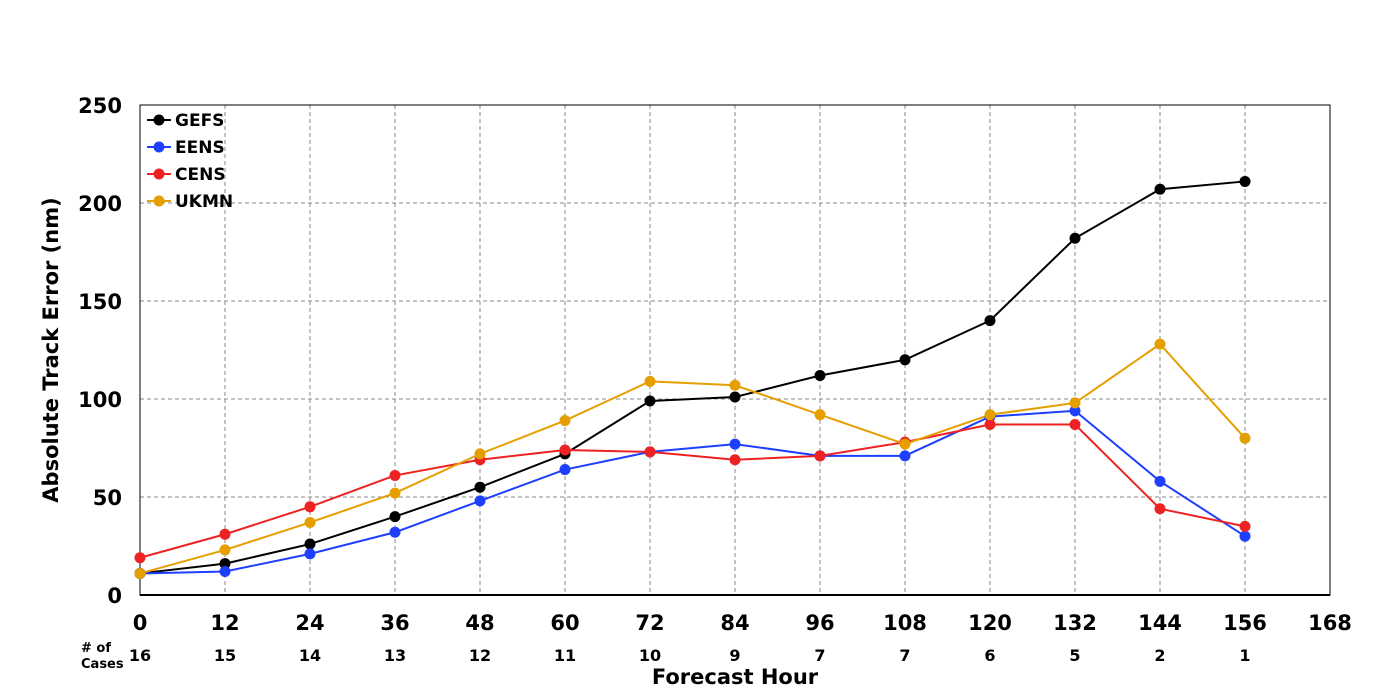  I want to click on legend-label-ukmn: UKMN, so click(204, 202).